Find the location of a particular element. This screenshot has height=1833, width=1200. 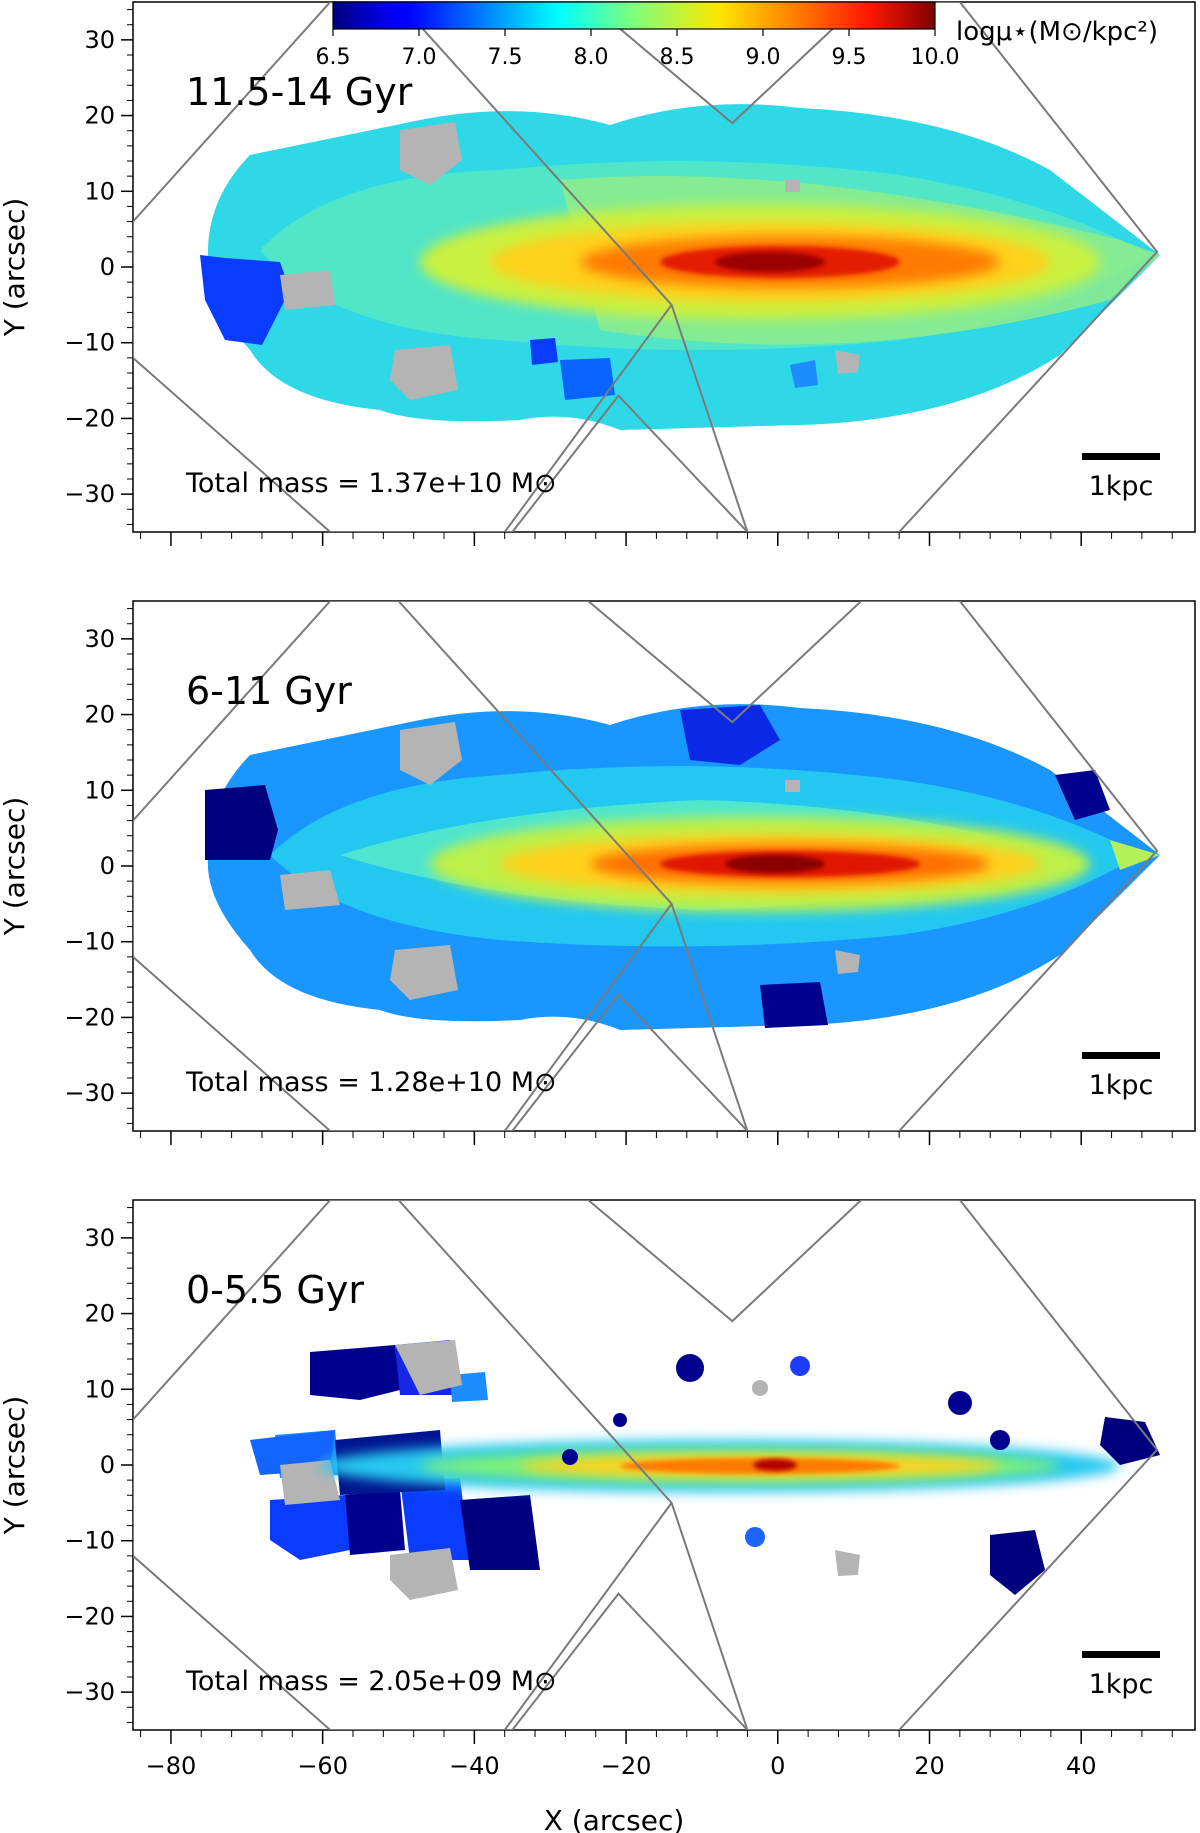

x-axis-label: X (arcsec) is located at coordinates (614, 1818).